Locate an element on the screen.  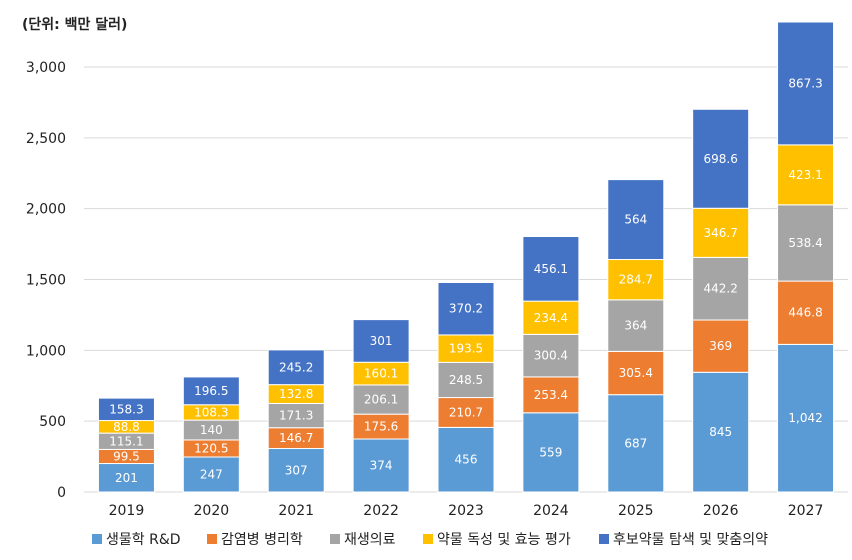
data-label: 564 is located at coordinates (635, 220).